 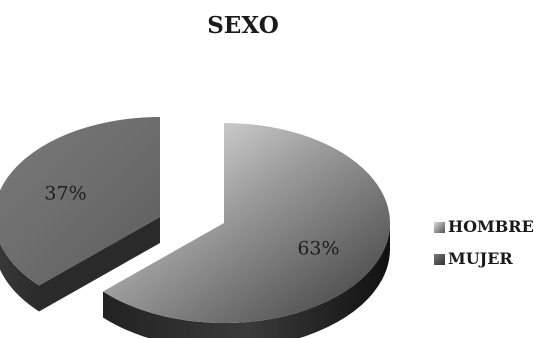 I want to click on legend-swatch-mujer, so click(x=439, y=259).